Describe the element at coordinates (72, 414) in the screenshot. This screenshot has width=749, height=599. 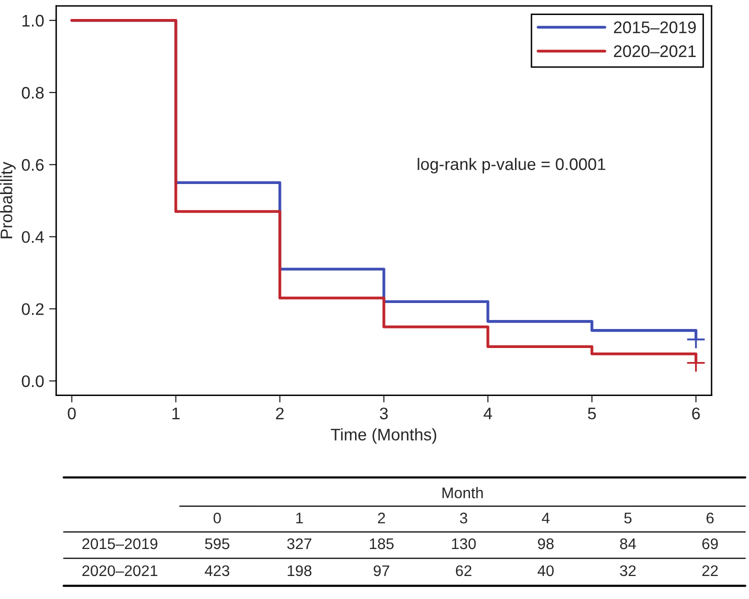
I see `x-tick-label: 0` at that location.